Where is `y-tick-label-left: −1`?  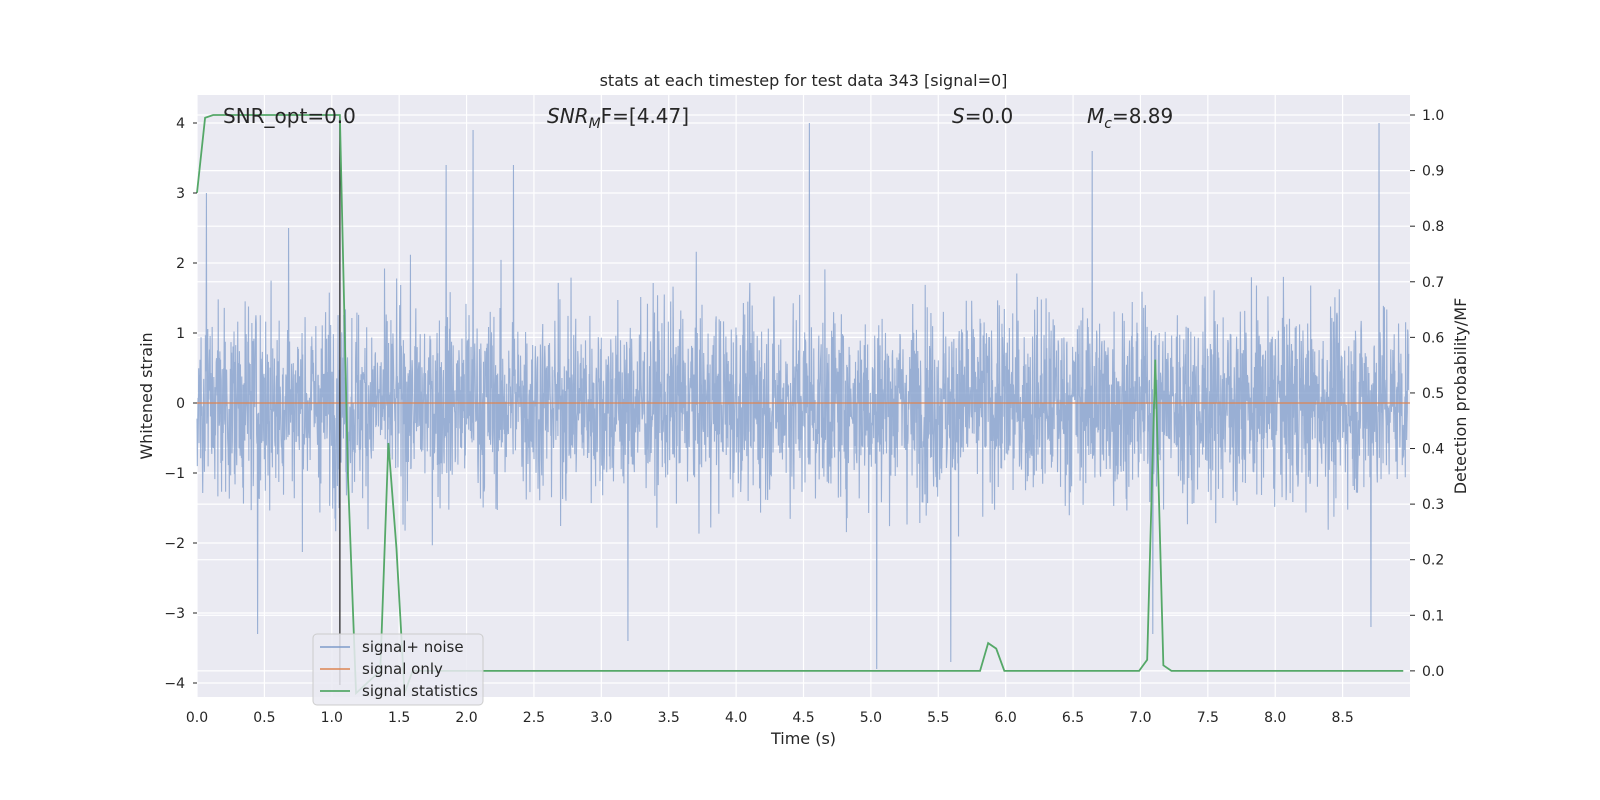 y-tick-label-left: −1 is located at coordinates (174, 474).